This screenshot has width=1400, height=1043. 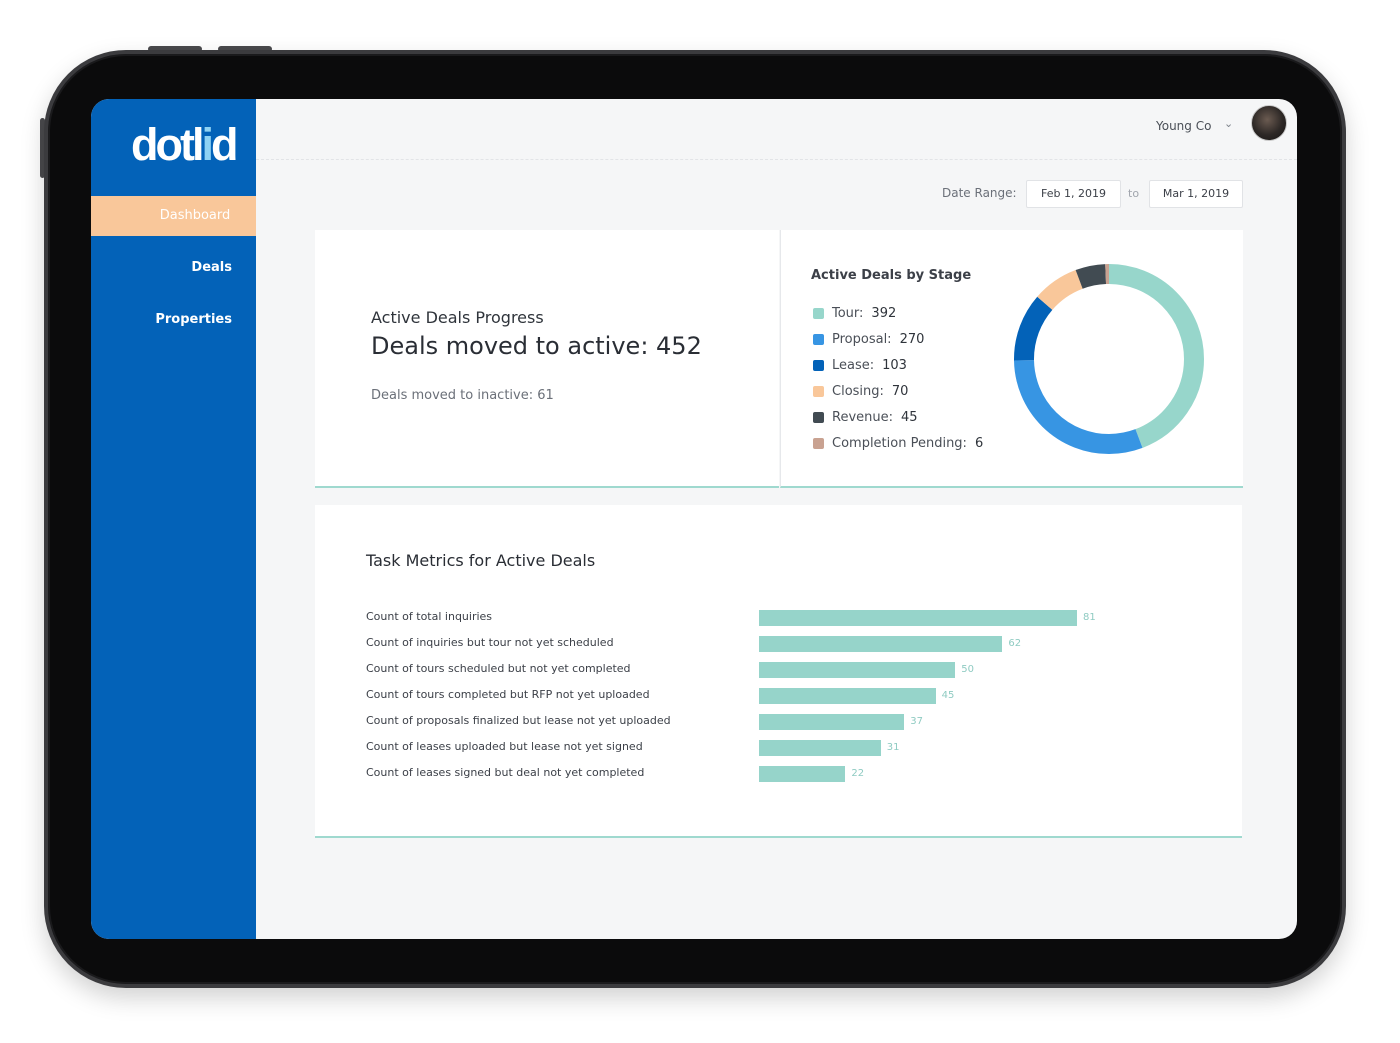 What do you see at coordinates (1015, 643) in the screenshot?
I see `task-value-label: 62` at bounding box center [1015, 643].